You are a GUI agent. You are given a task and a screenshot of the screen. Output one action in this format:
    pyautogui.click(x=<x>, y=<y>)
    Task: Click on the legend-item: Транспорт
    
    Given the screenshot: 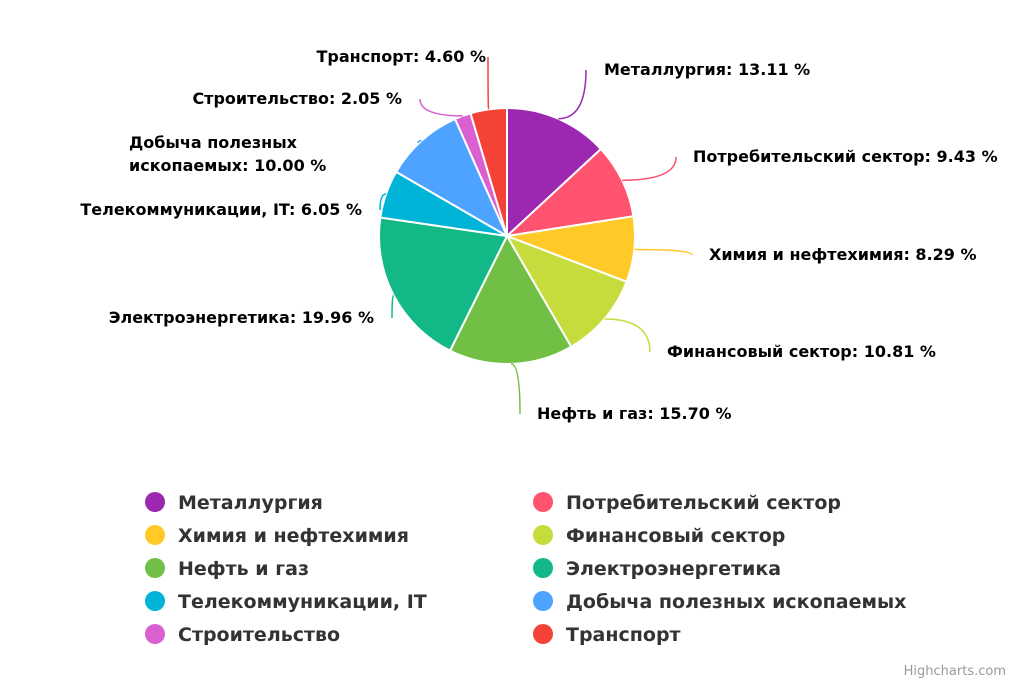 What is the action you would take?
    pyautogui.click(x=607, y=635)
    